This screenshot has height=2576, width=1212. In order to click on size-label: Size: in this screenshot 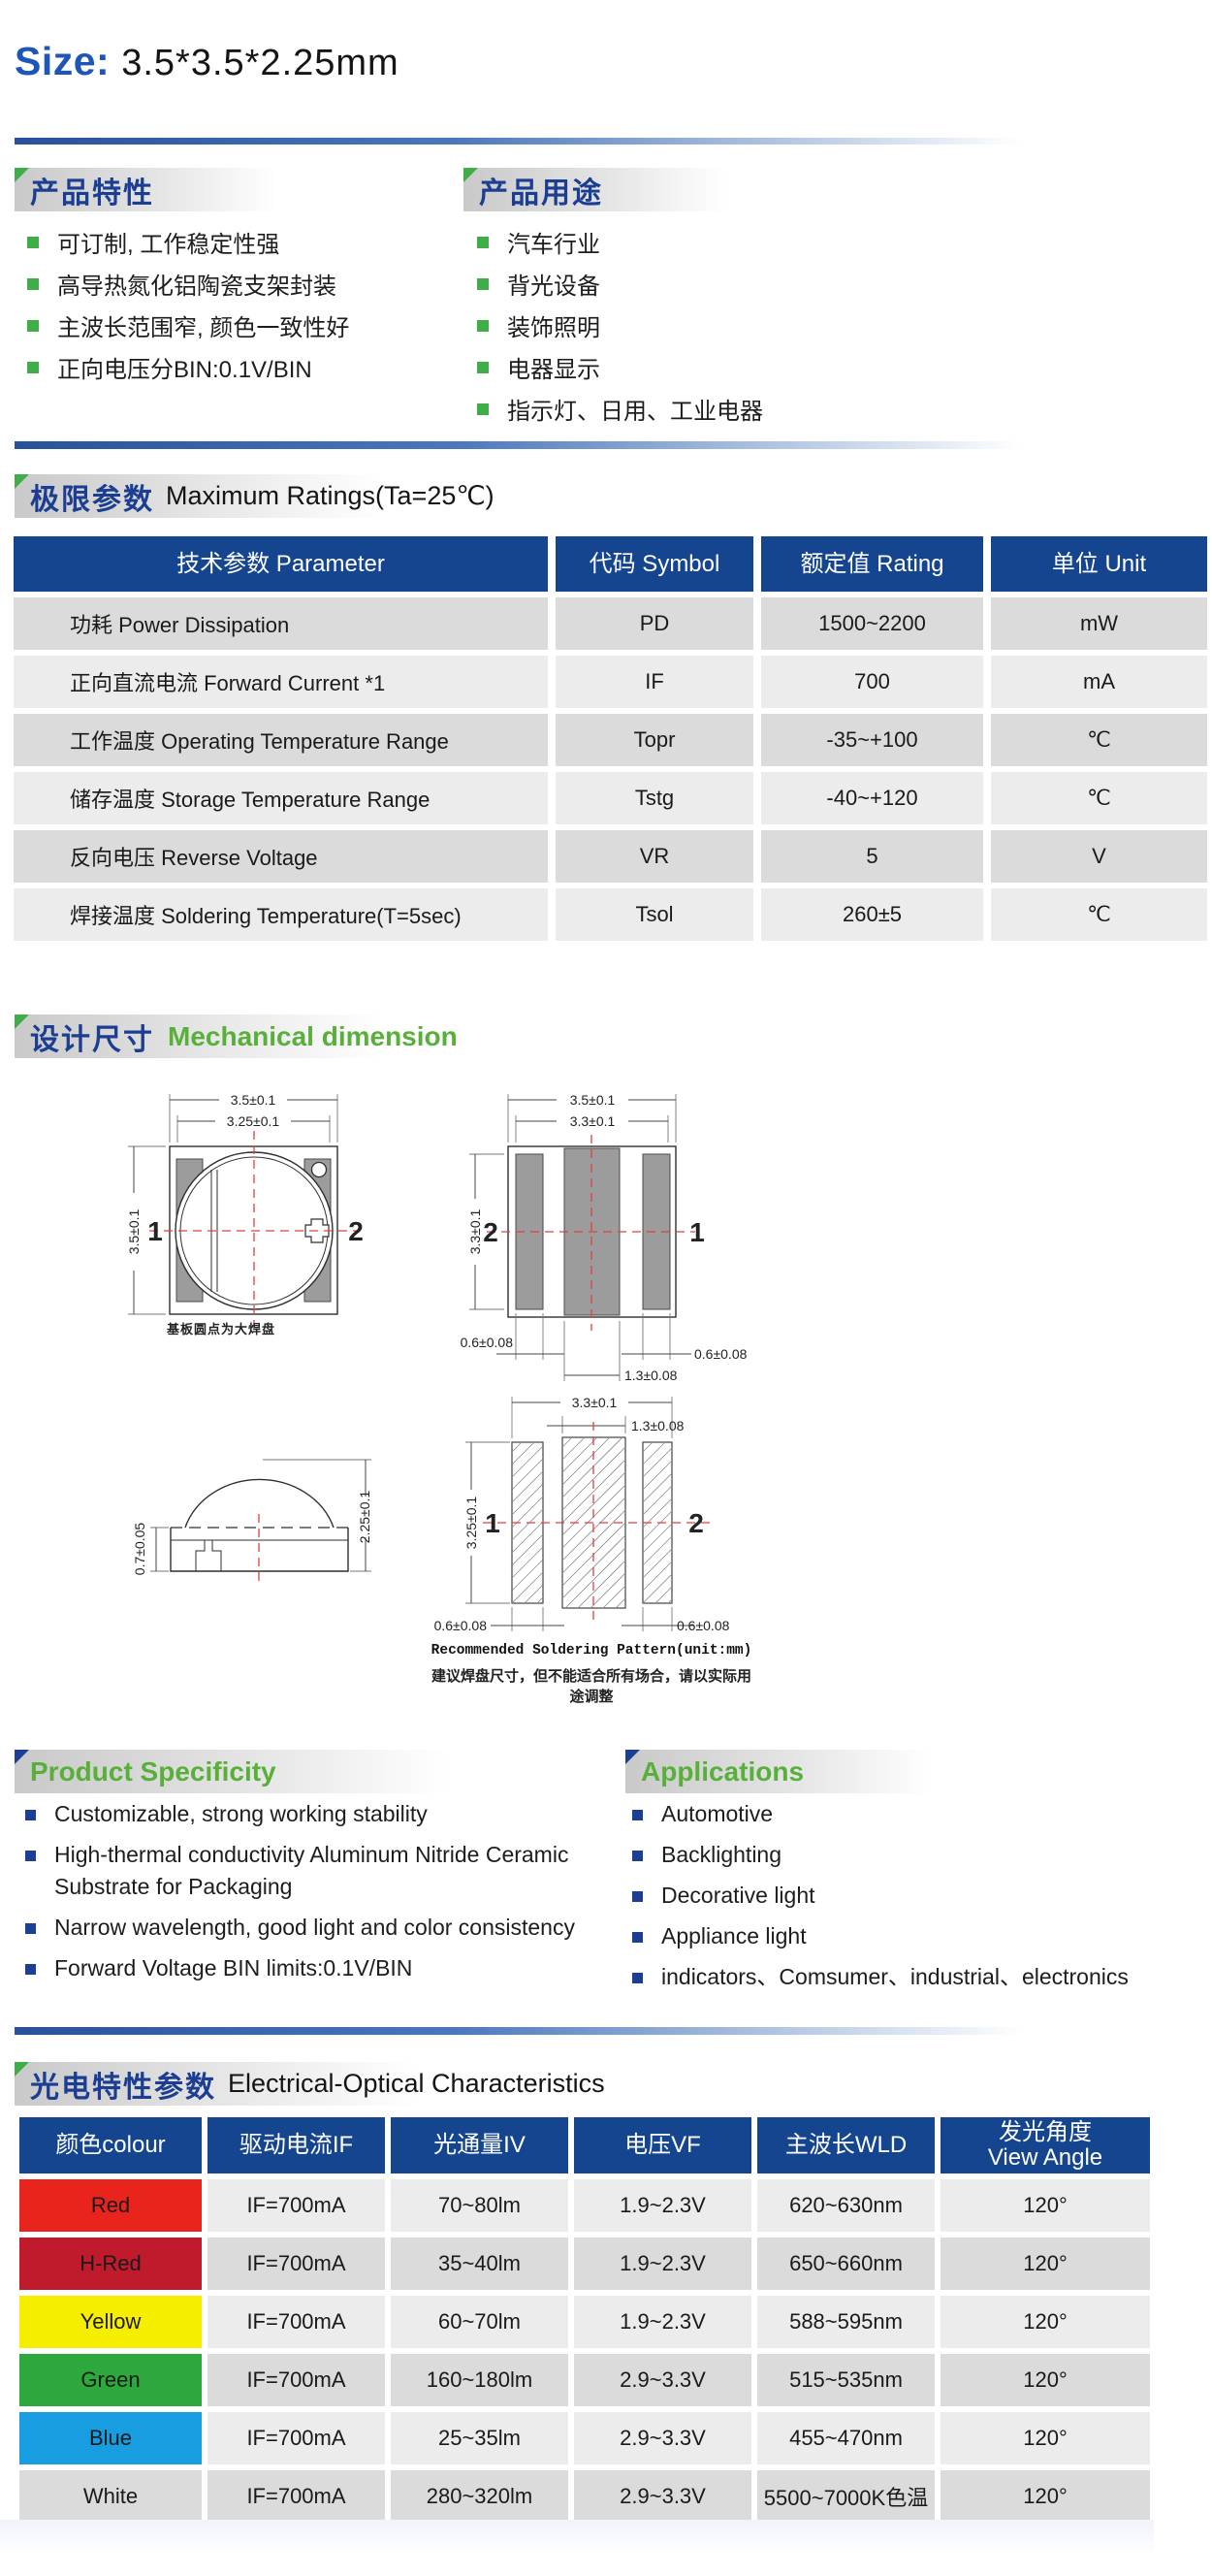, I will do `click(63, 61)`.